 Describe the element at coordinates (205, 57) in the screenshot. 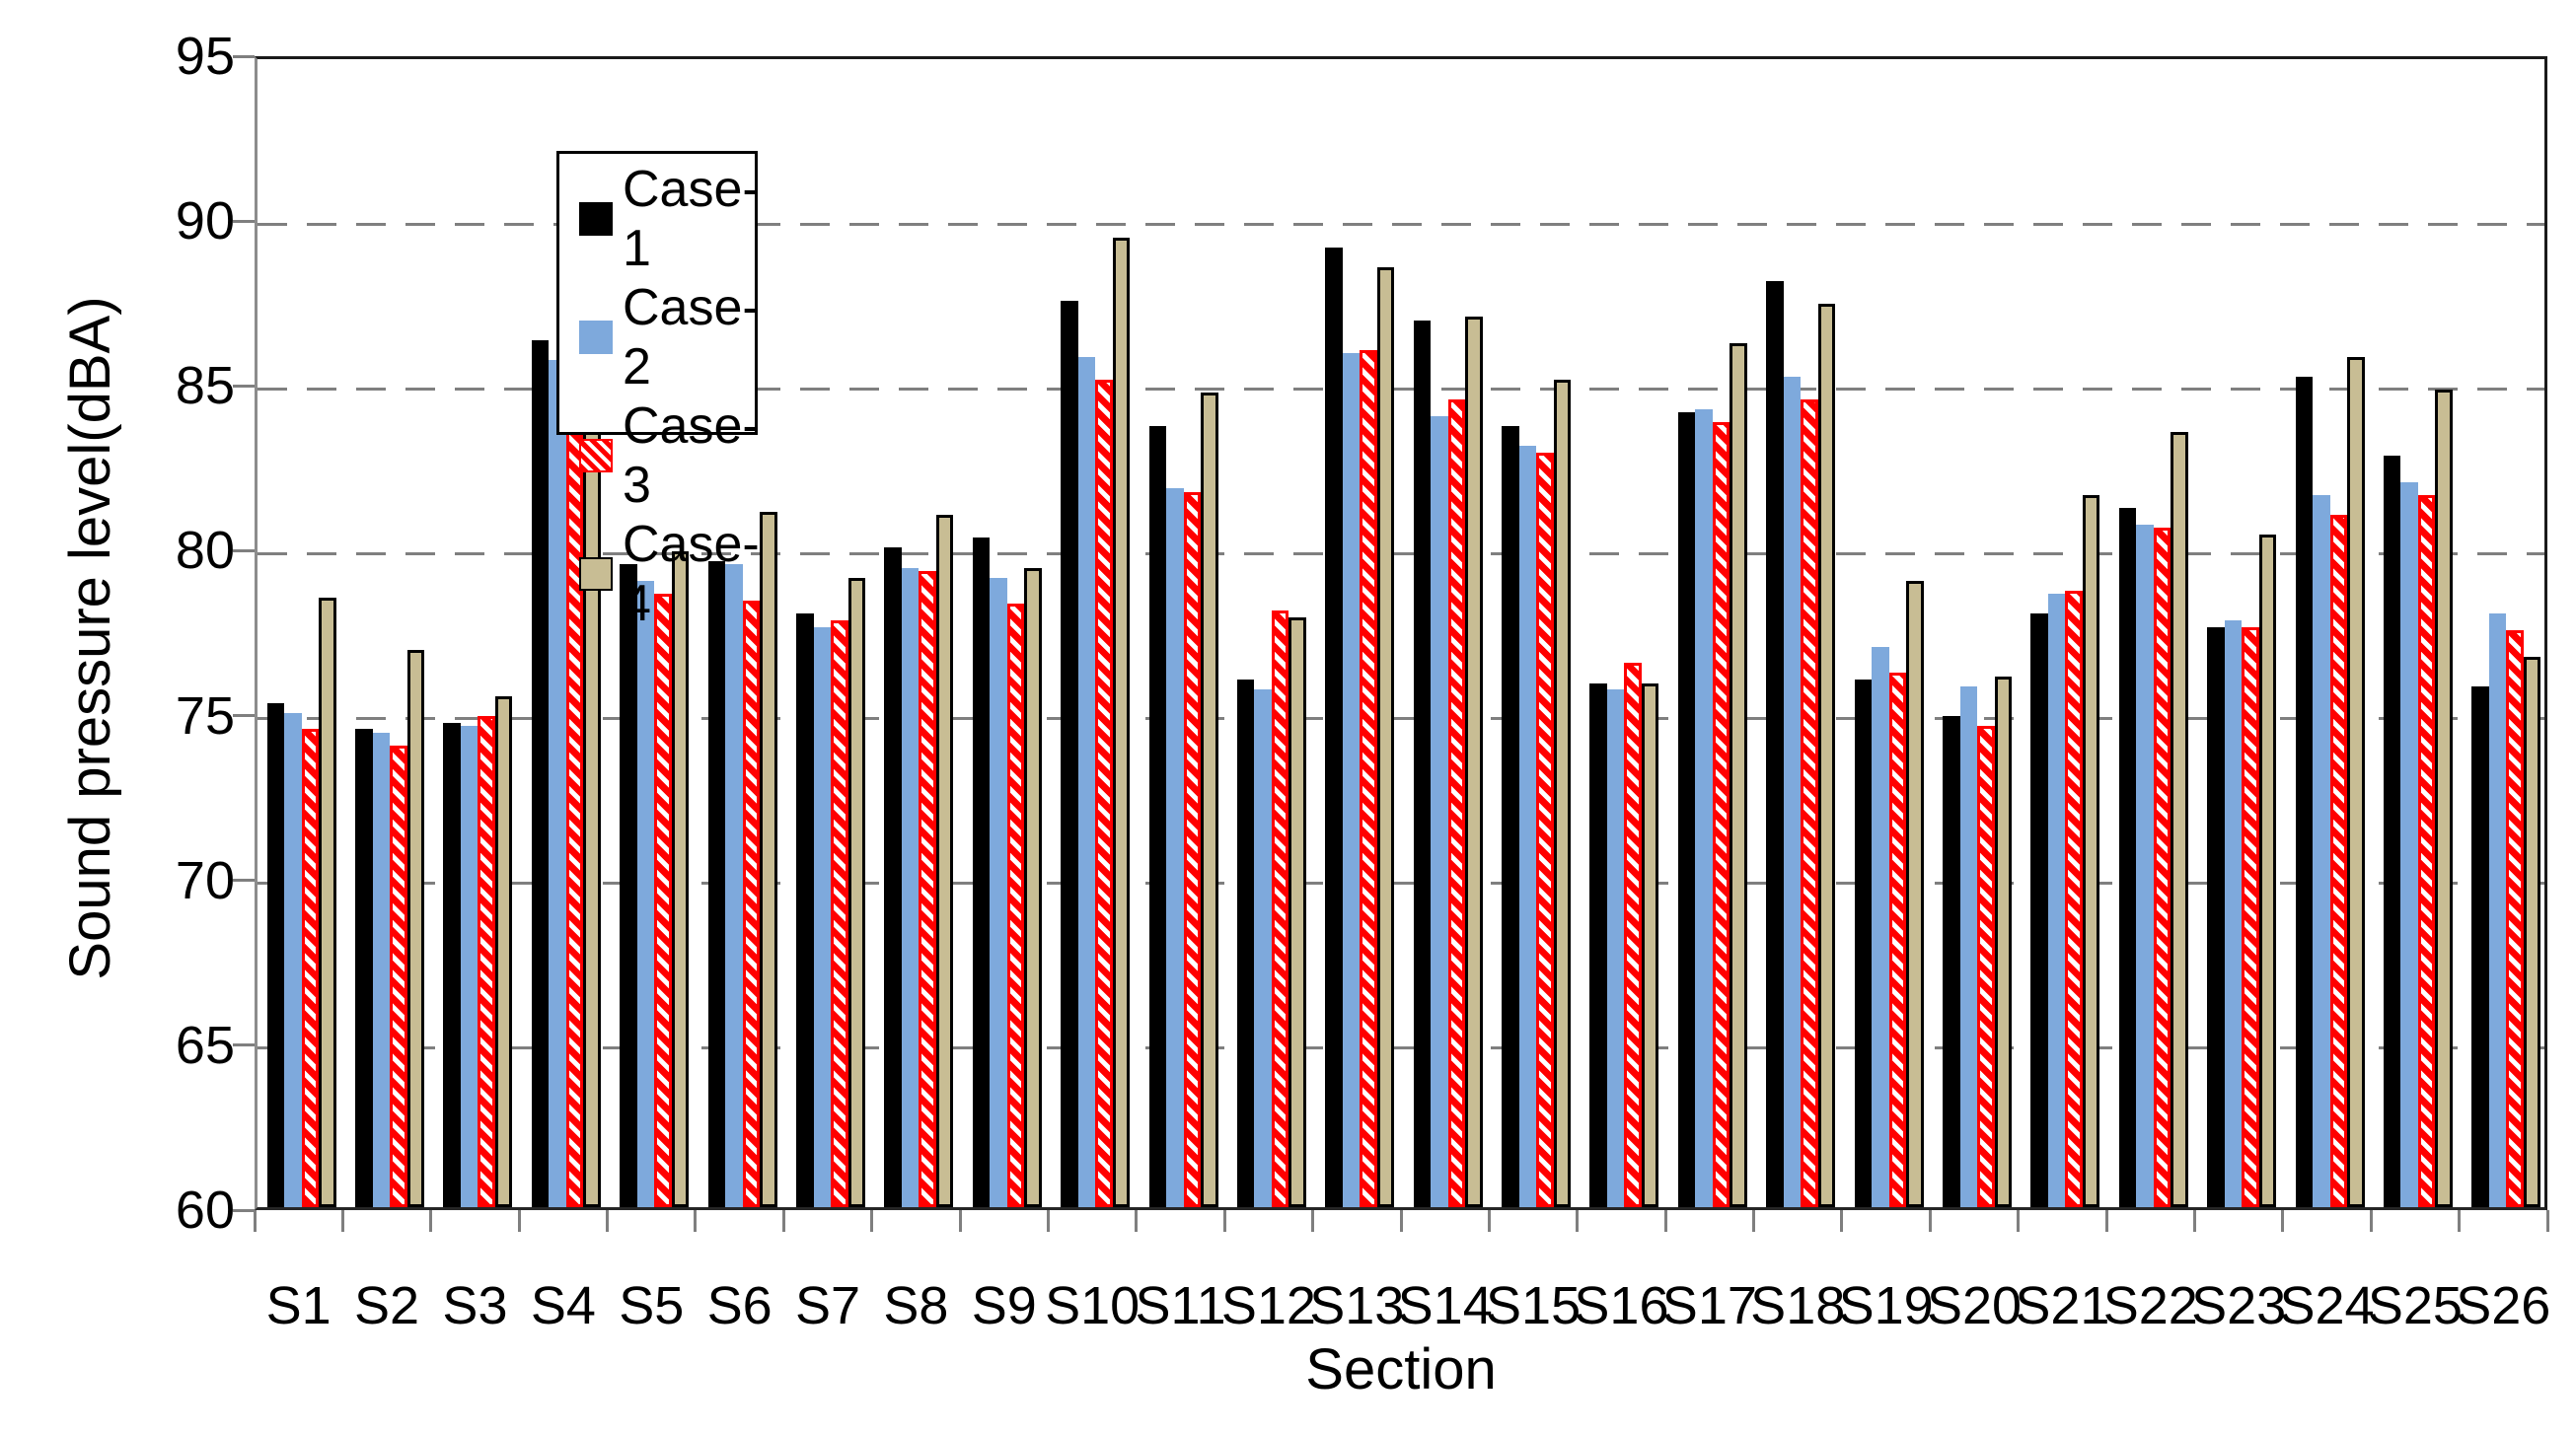

I see `y-tick-label-95: 95` at that location.